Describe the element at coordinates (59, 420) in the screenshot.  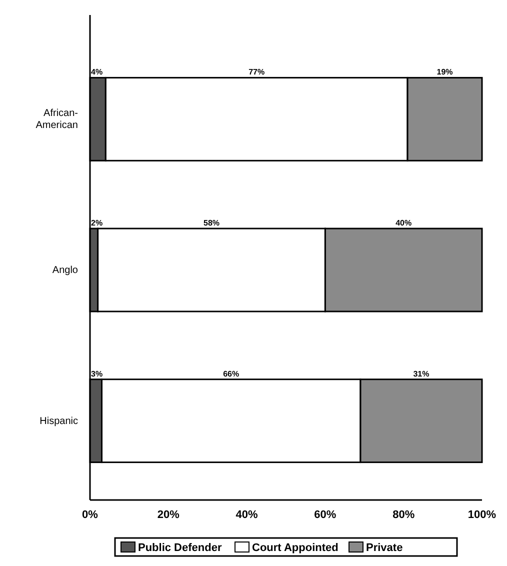
I see `y-tick-label: Hispanic` at that location.